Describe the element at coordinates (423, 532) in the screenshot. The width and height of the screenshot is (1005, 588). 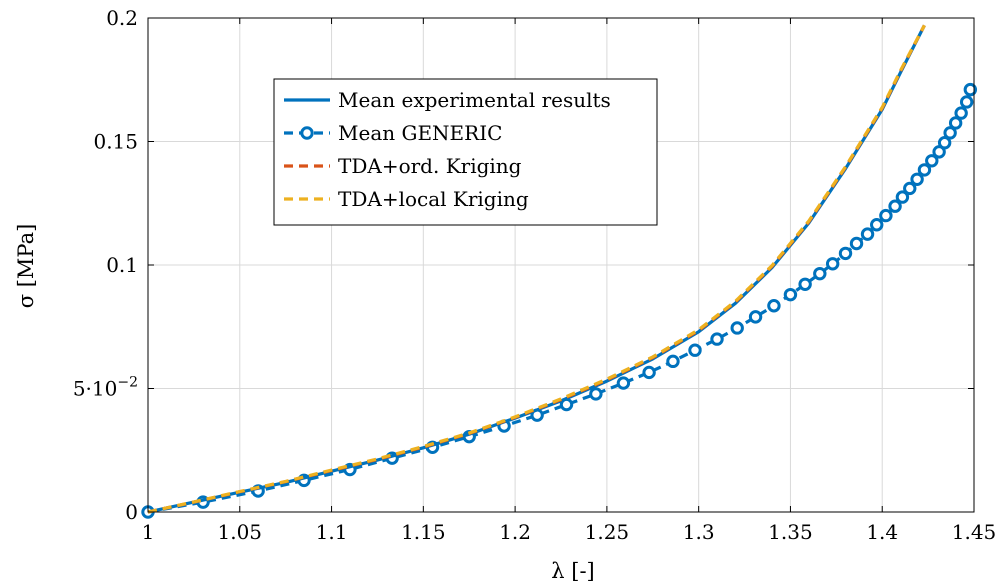
I see `x-tick-label: 1.15` at that location.